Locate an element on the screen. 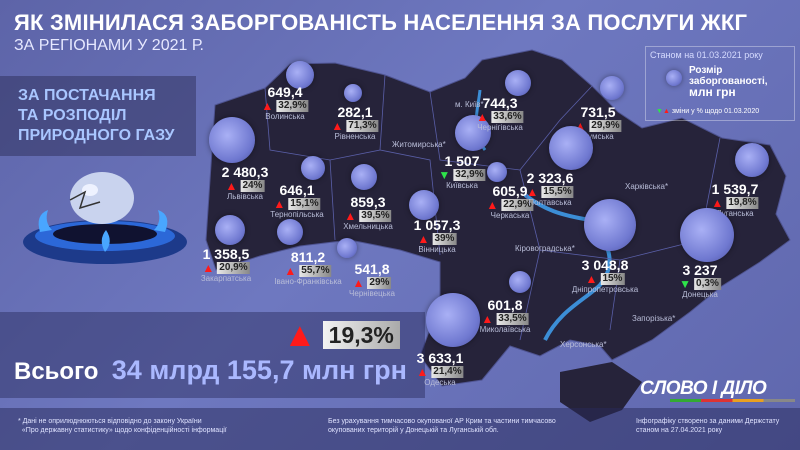 This screenshot has width=800, height=450. region-name: Дніпропетровська is located at coordinates (605, 289).